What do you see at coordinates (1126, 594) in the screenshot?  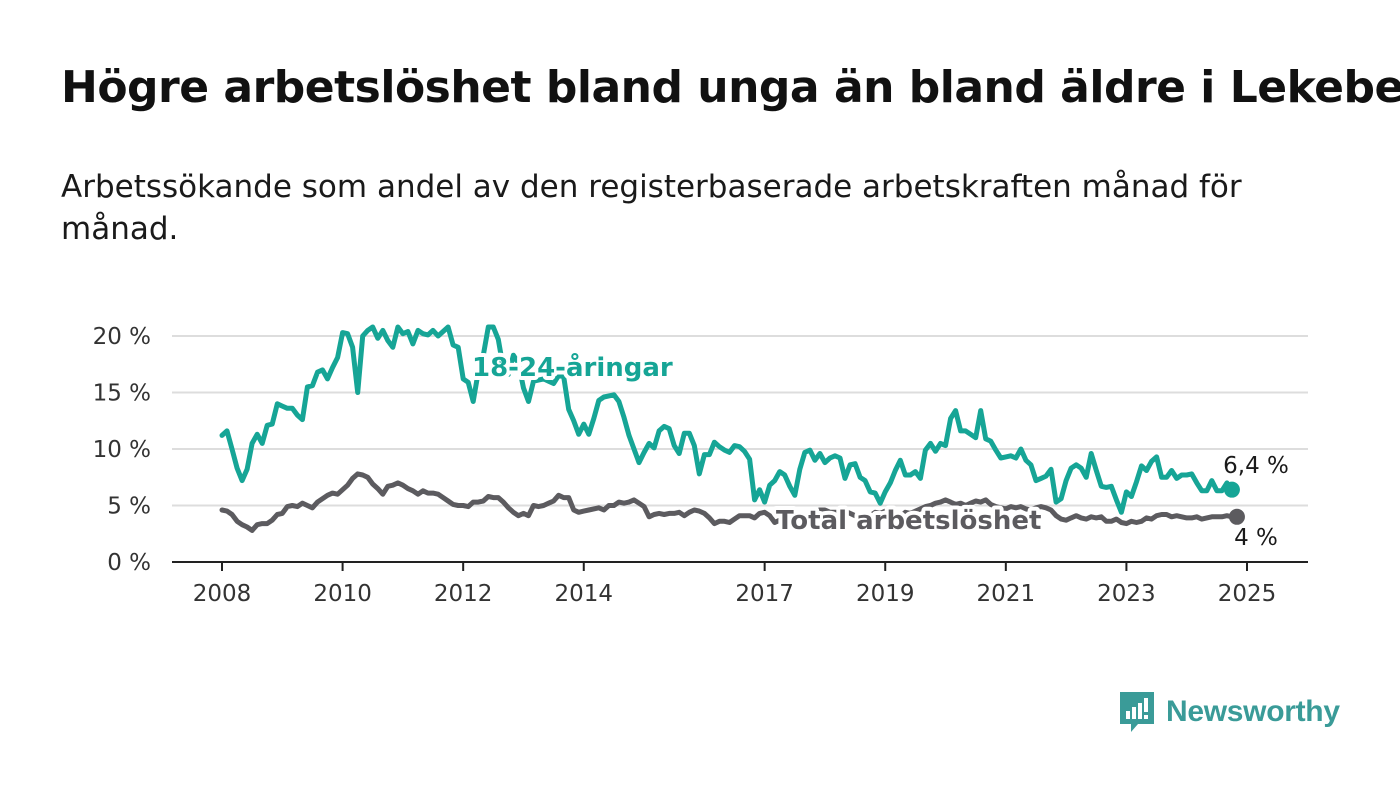 I see `x-tick-label: 2023` at bounding box center [1126, 594].